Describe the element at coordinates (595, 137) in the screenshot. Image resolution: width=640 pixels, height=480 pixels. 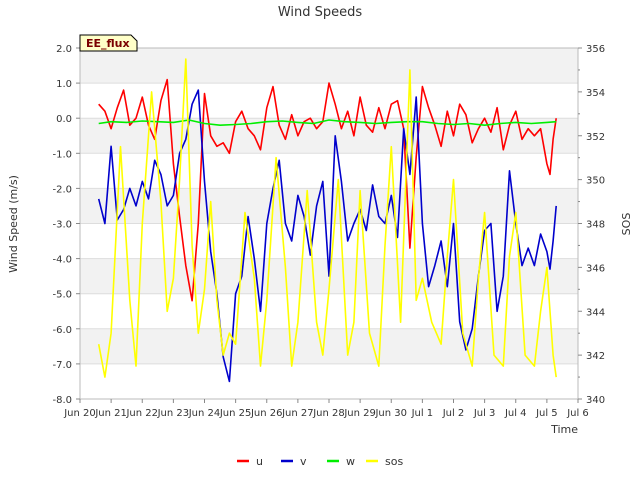
I see `y2-tick-label: 352` at that location.